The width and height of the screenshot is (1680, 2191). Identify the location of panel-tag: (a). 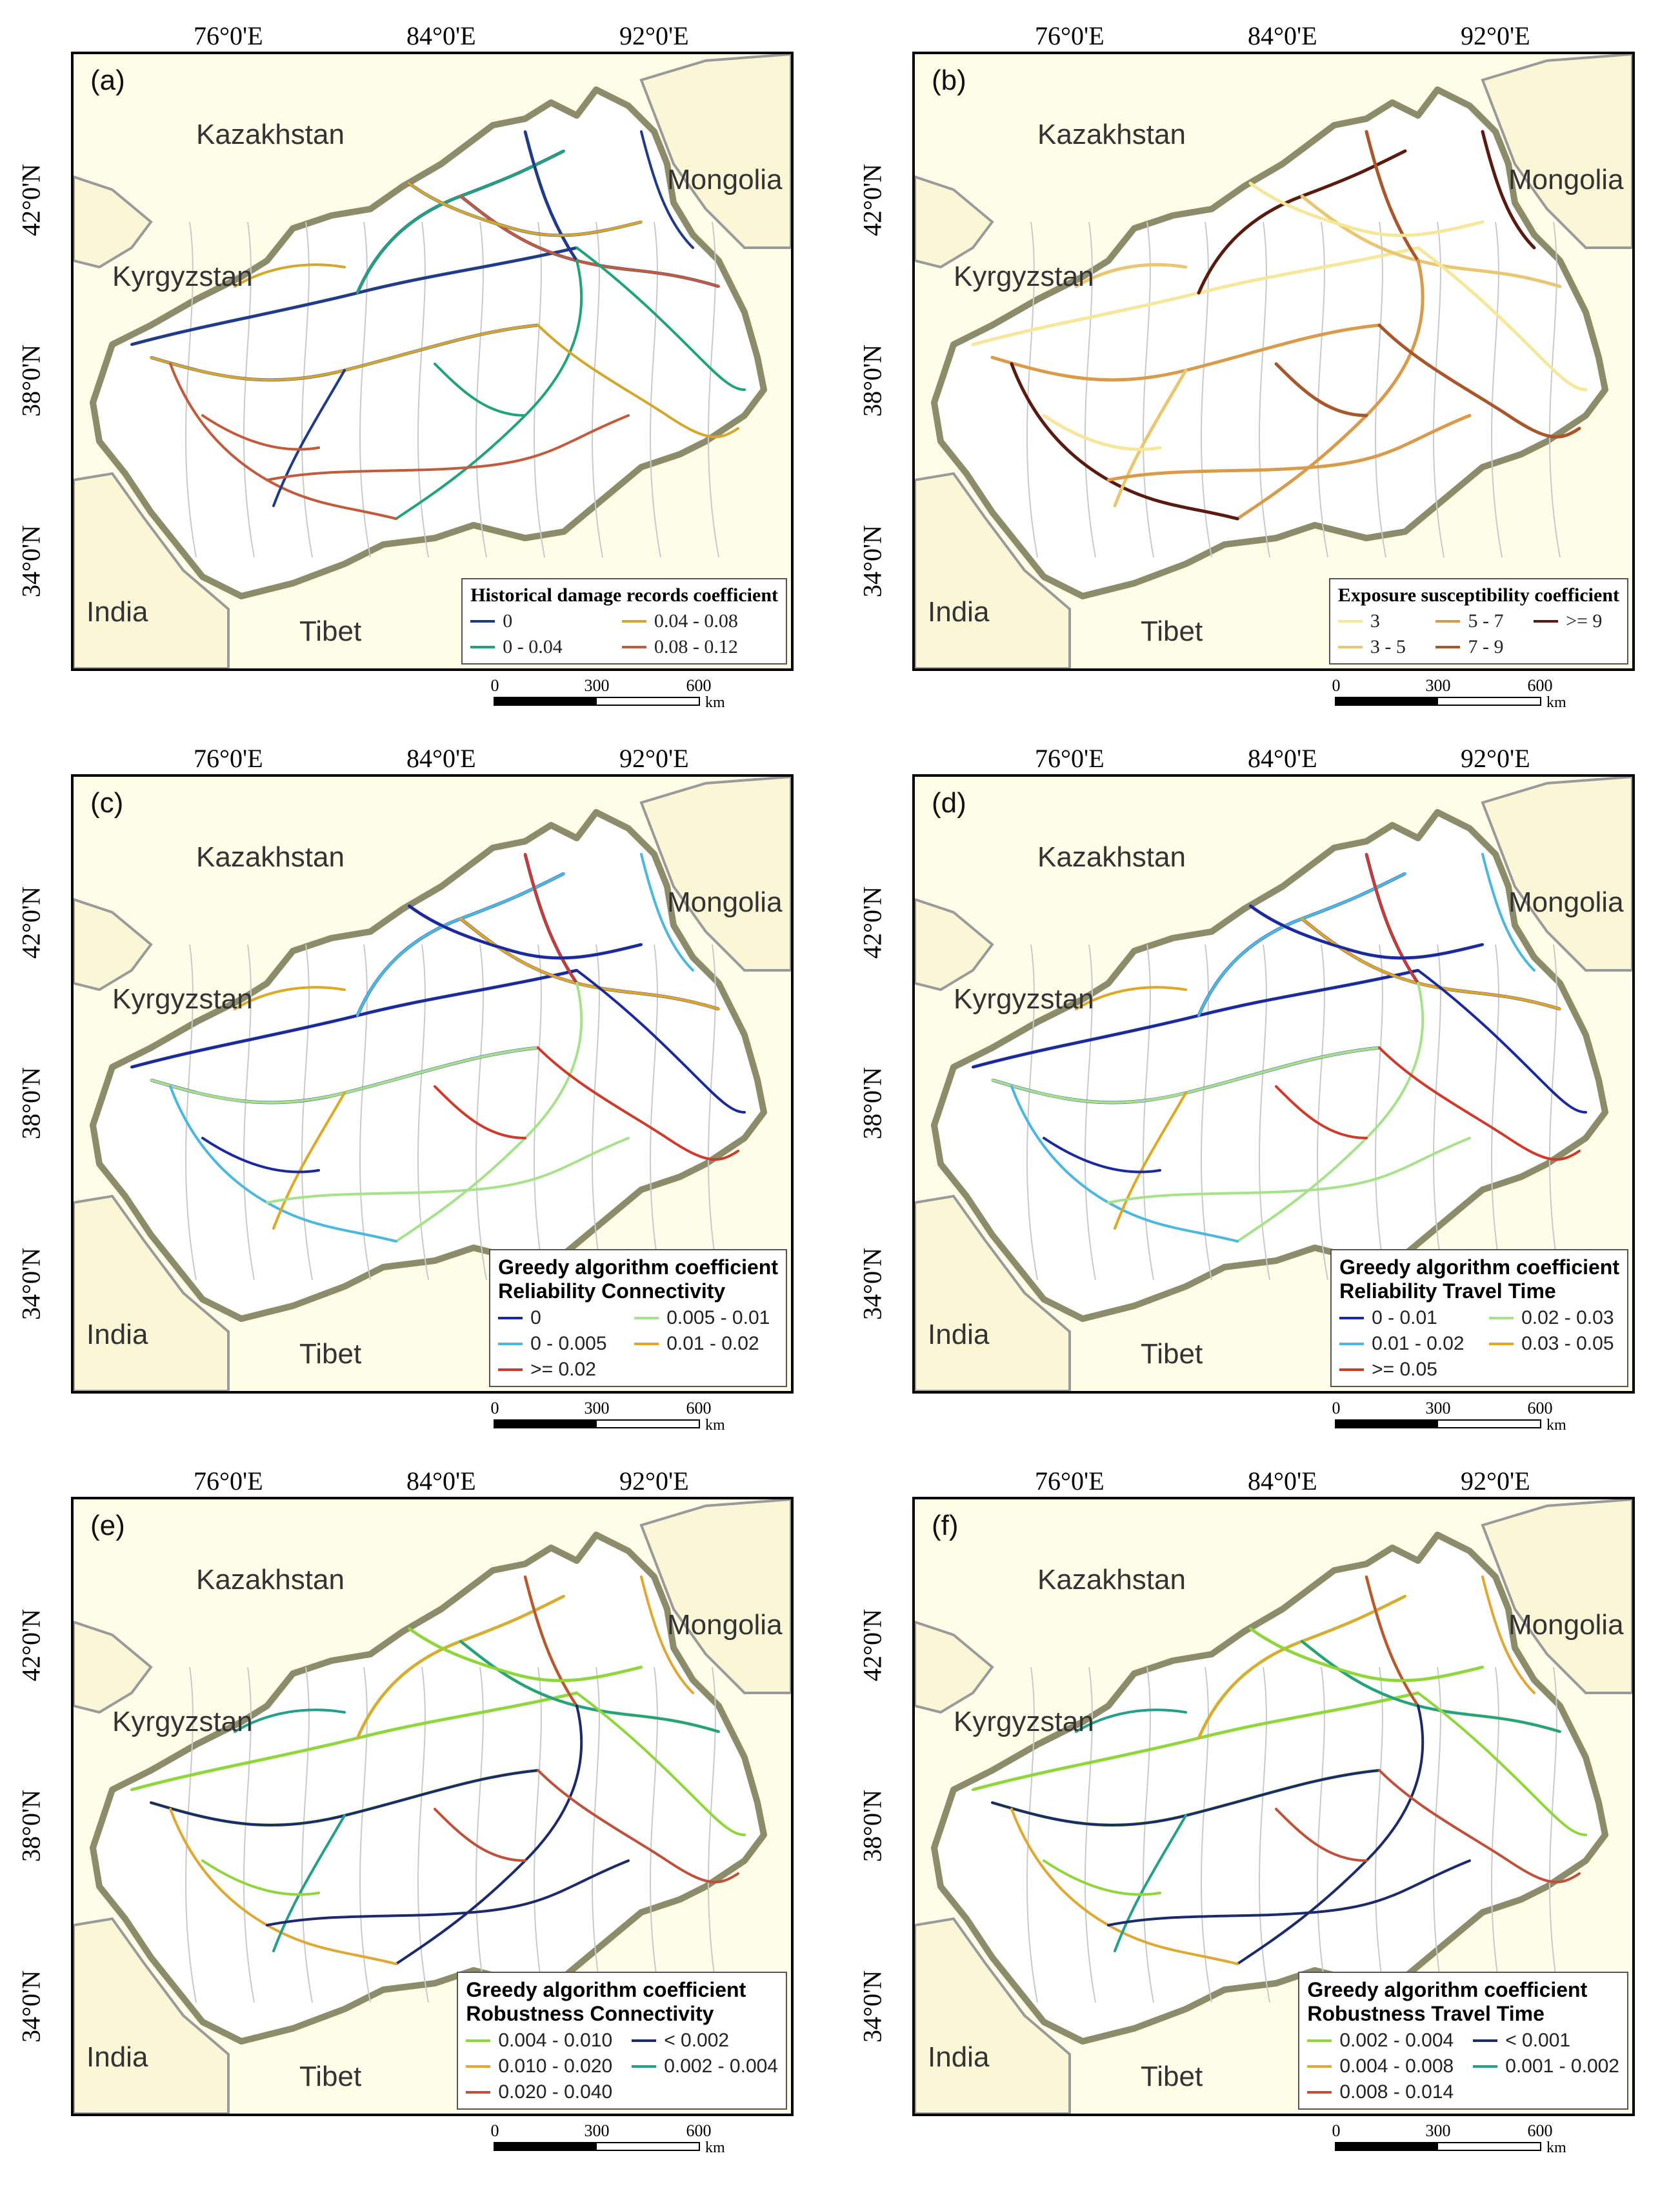
(107, 80).